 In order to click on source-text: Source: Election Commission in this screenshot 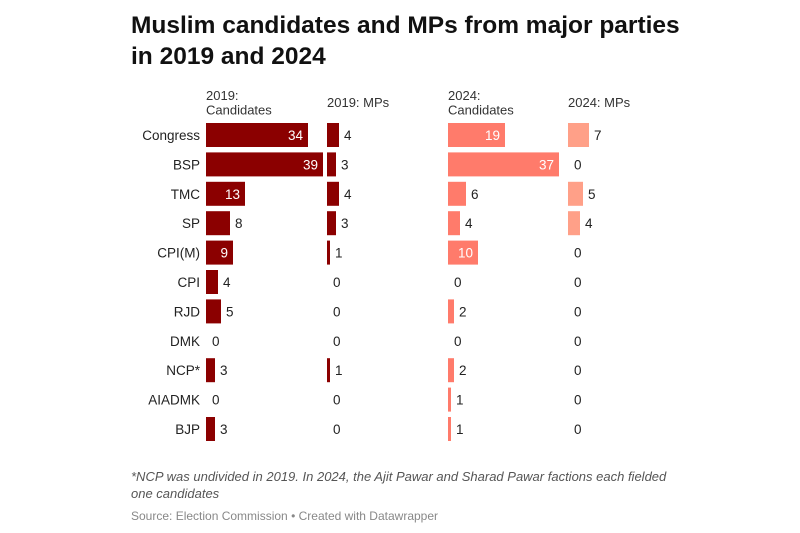, I will do `click(209, 516)`.